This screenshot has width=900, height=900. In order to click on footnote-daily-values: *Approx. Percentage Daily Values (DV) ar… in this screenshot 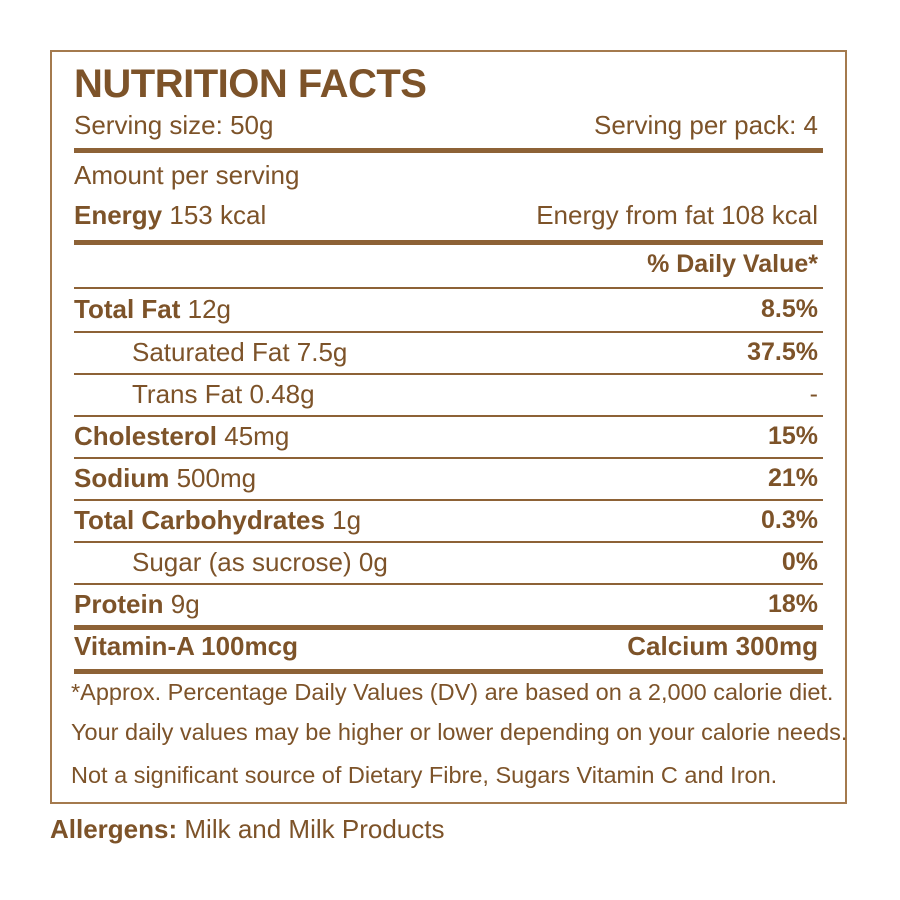, I will do `click(452, 692)`.